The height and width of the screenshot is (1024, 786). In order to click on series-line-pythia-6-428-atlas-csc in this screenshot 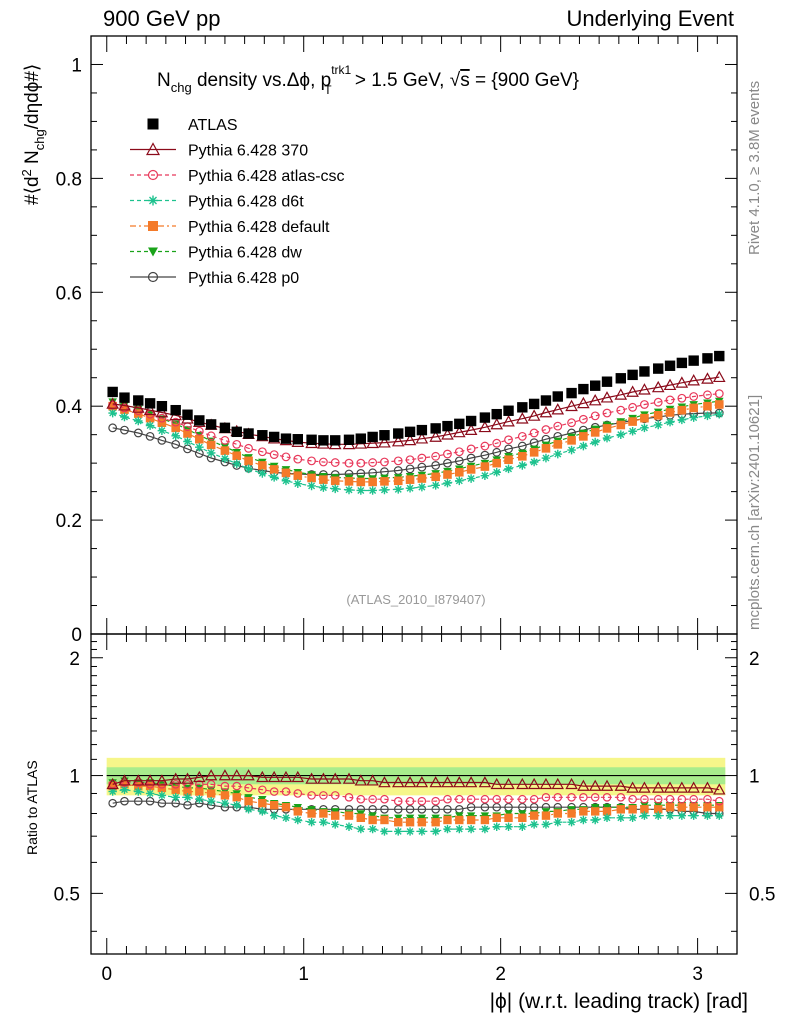, I will do `click(416, 428)`.